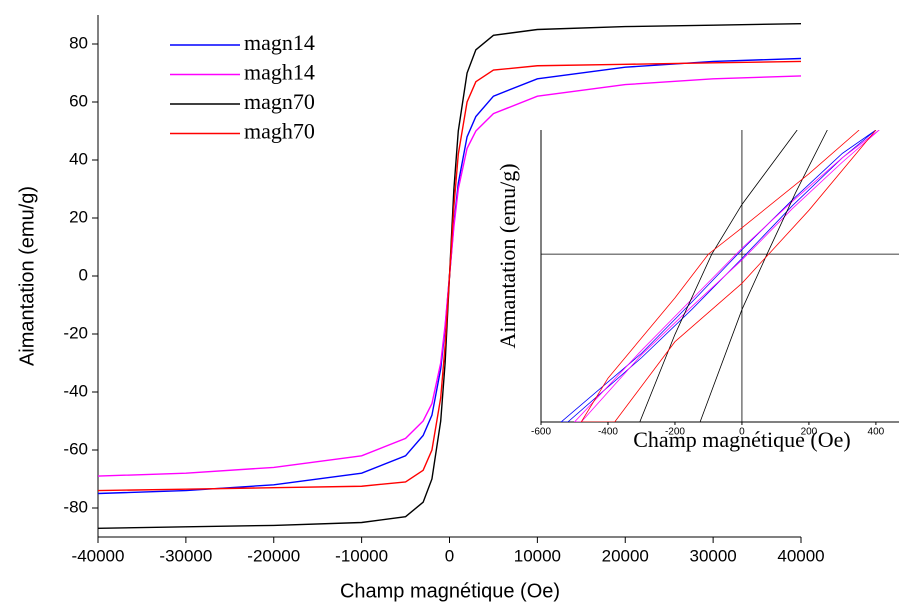 This screenshot has height=607, width=899. Describe the element at coordinates (75, 332) in the screenshot. I see `y-tick-label: -20` at that location.